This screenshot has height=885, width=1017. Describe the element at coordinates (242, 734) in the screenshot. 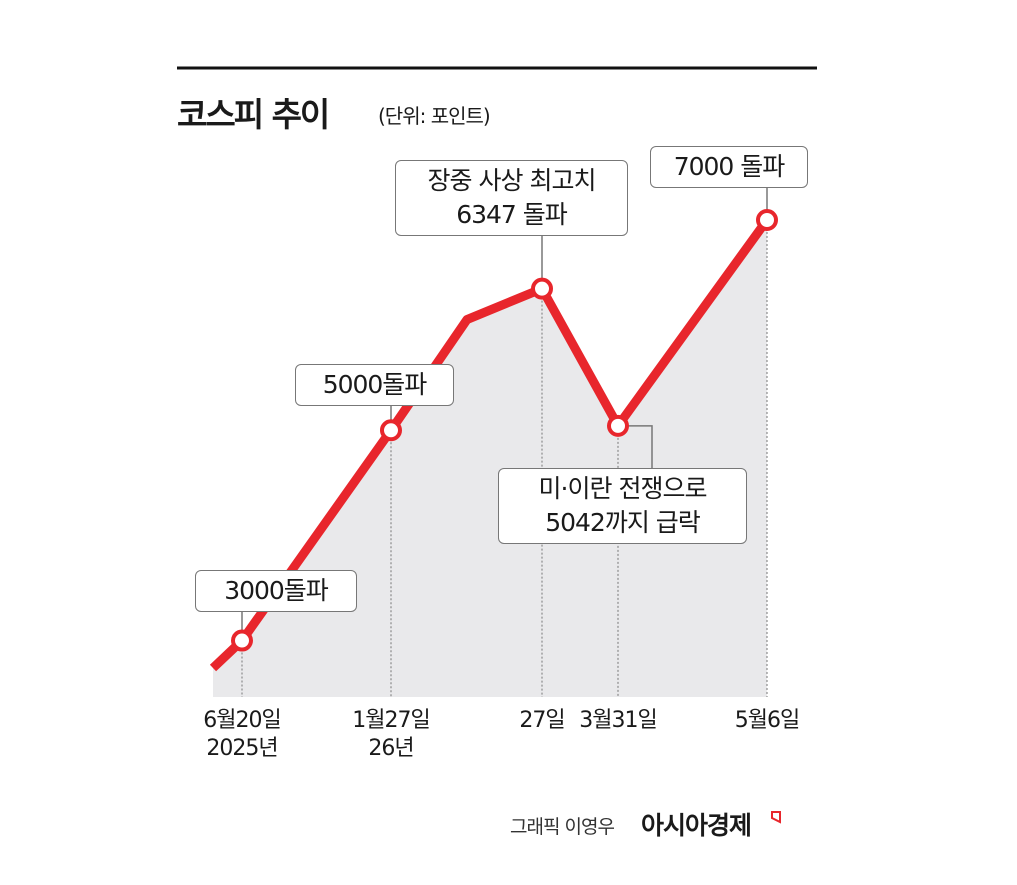

I see `x-tick-label: 6월20일 2025년` at that location.